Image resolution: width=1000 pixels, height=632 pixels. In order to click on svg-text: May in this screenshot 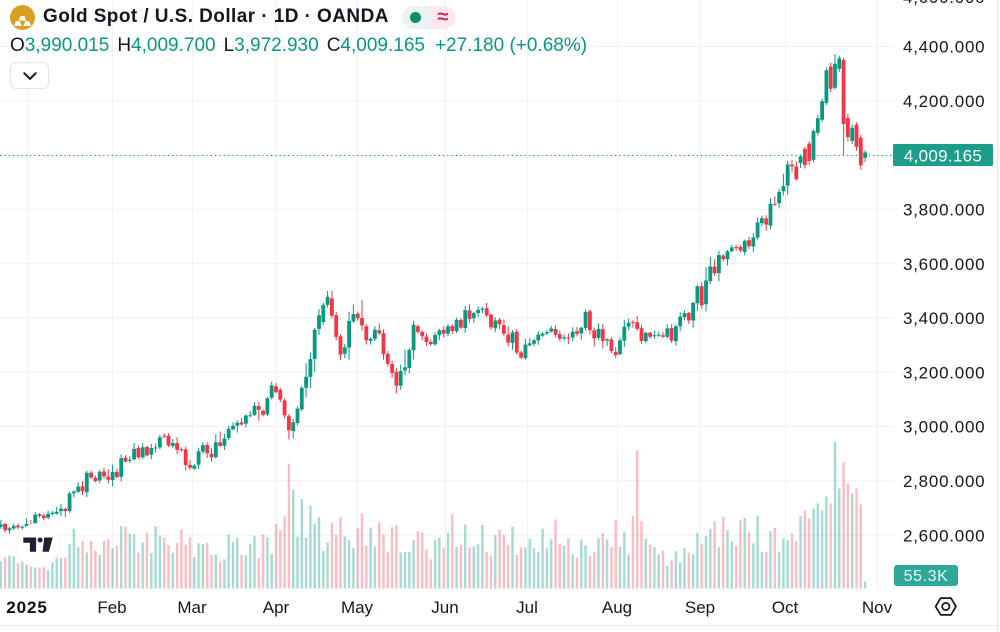, I will do `click(357, 607)`.